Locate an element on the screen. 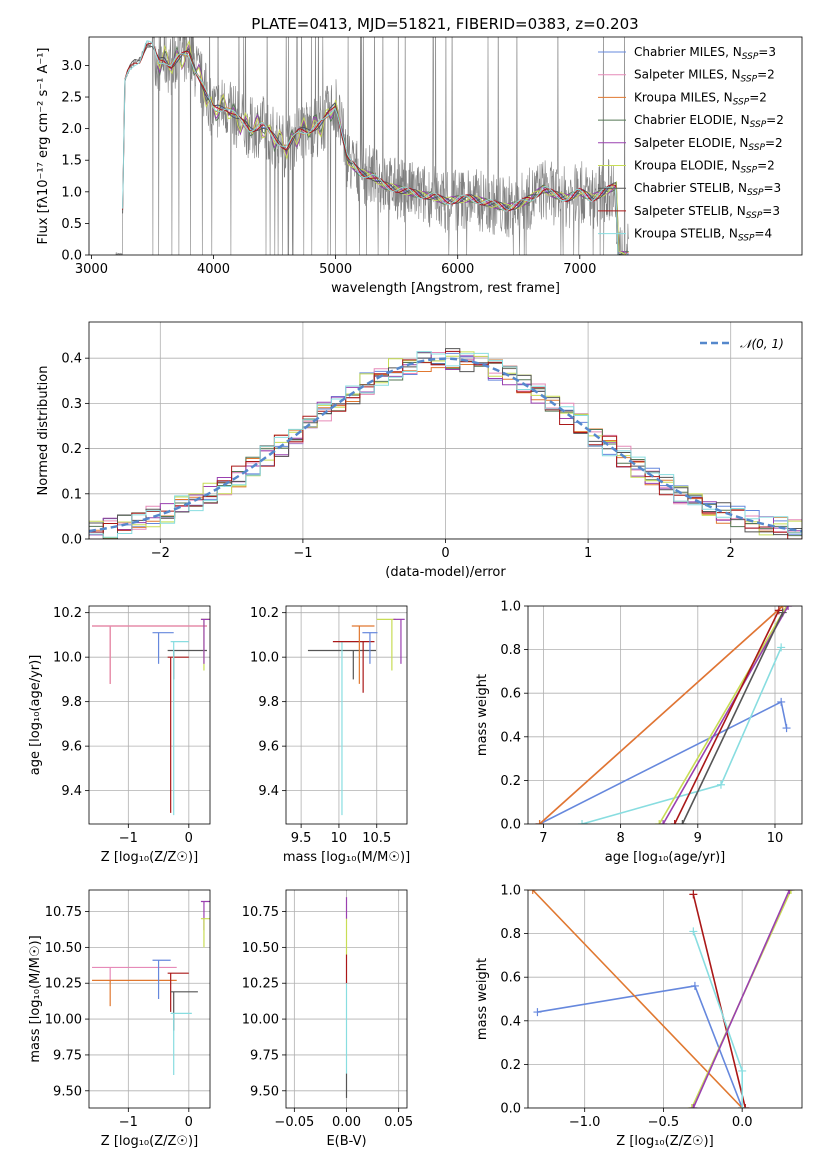 This screenshot has width=819, height=1170. y-tick-label: 2.5 is located at coordinates (71, 98).